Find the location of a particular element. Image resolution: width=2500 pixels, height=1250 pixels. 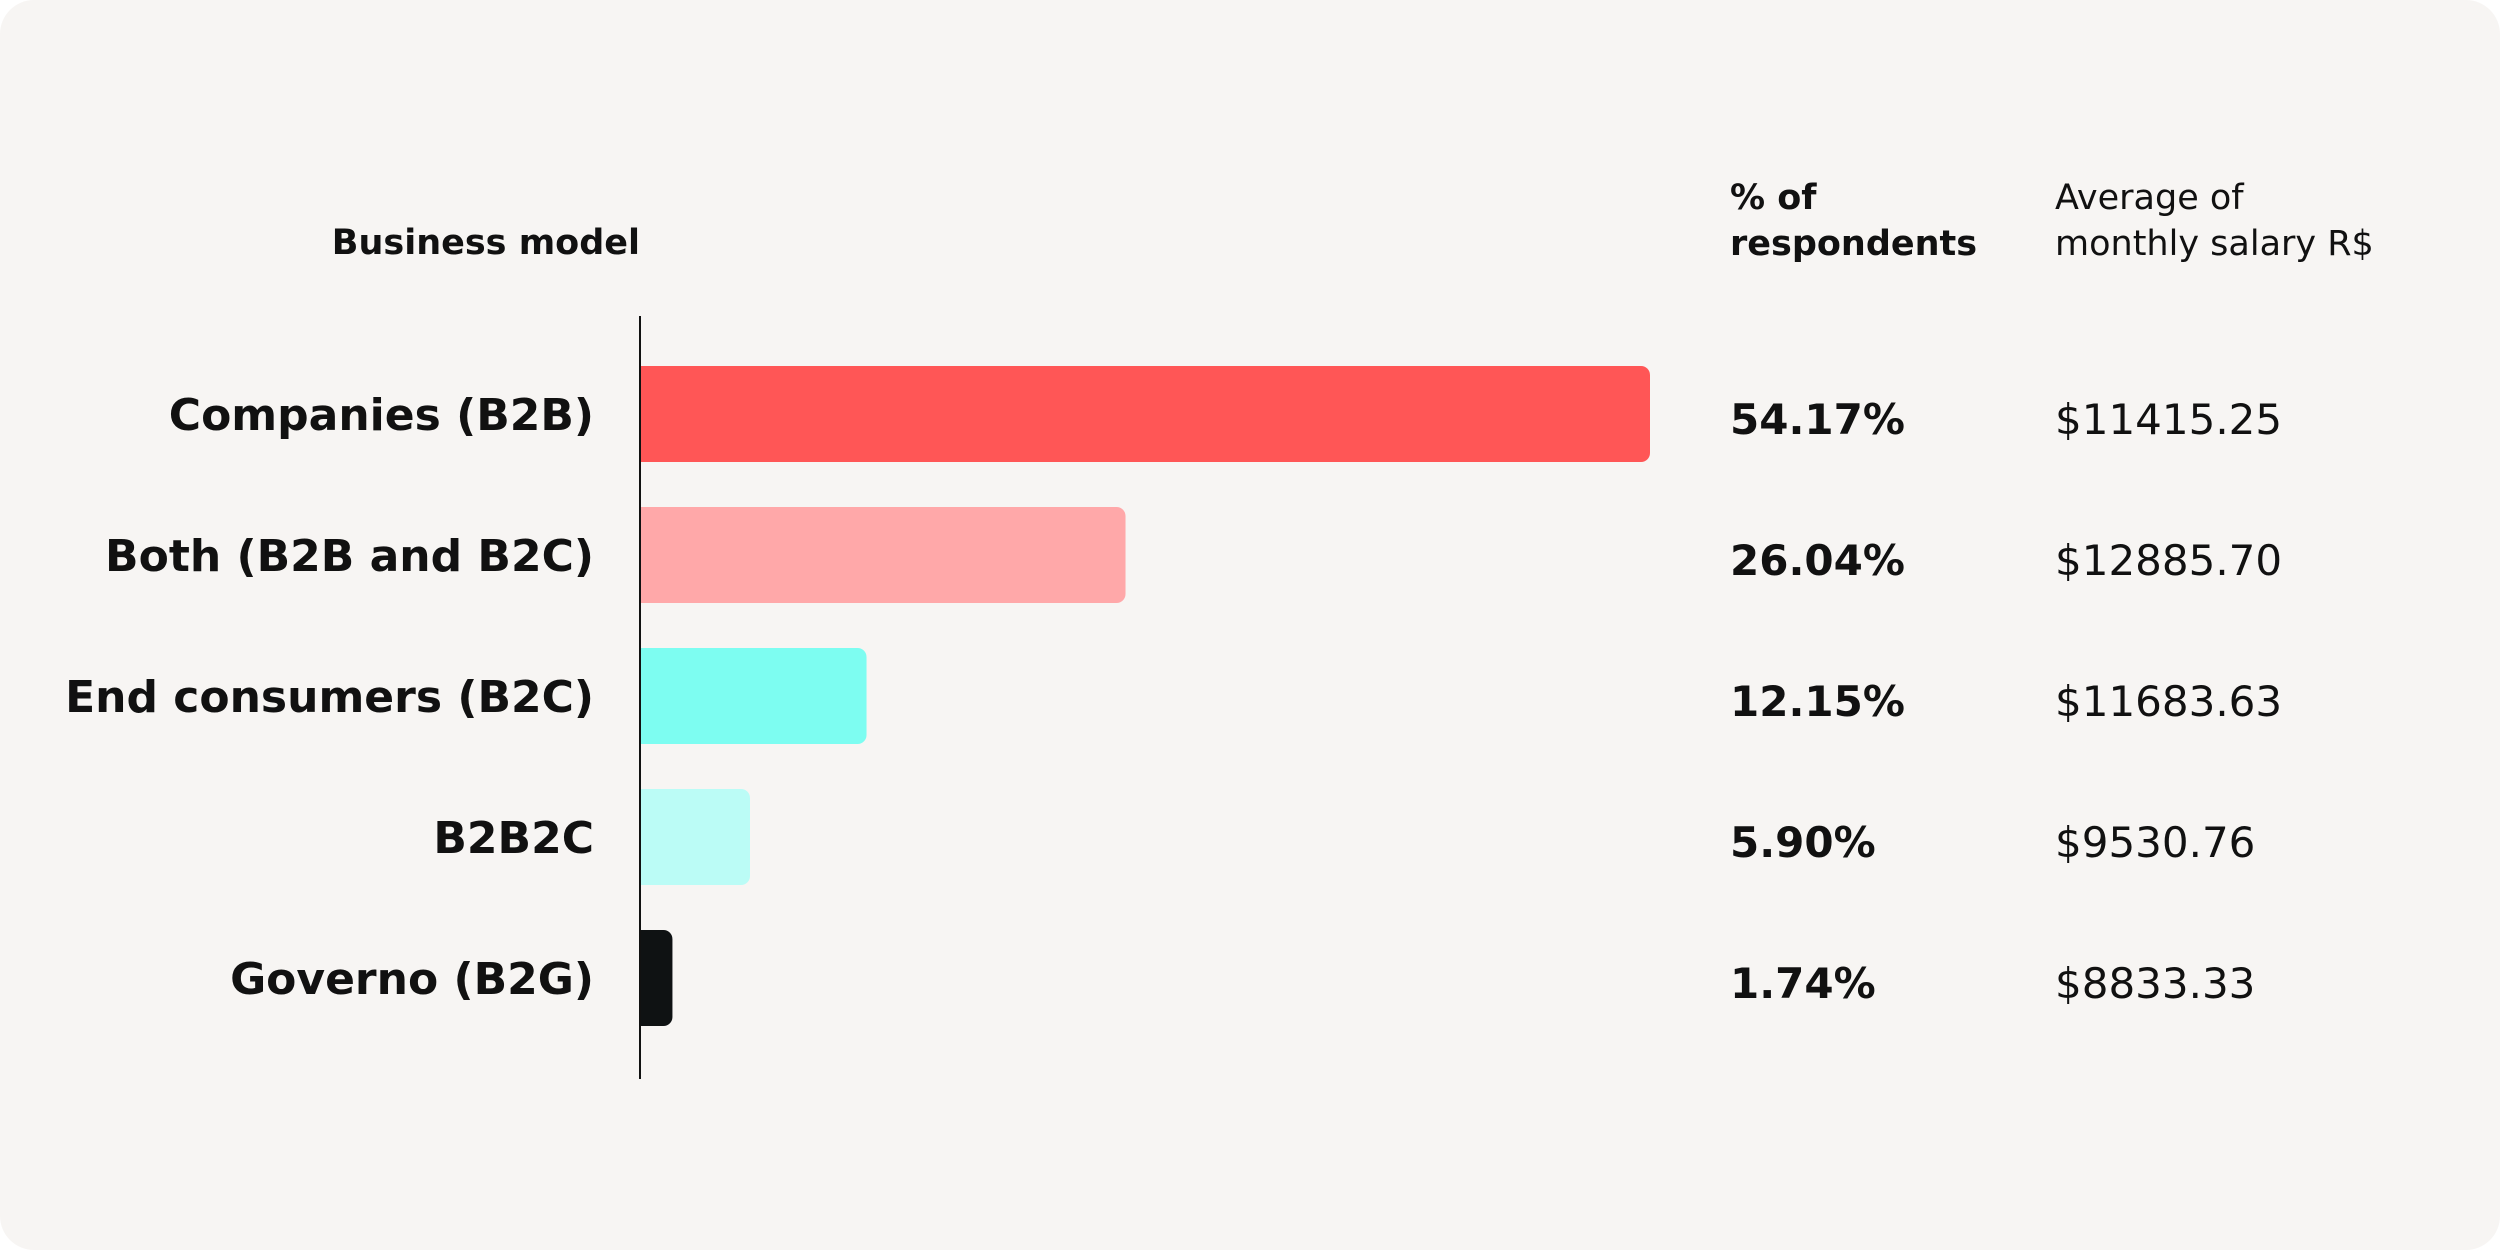

axis-mask is located at coordinates (633, 700).